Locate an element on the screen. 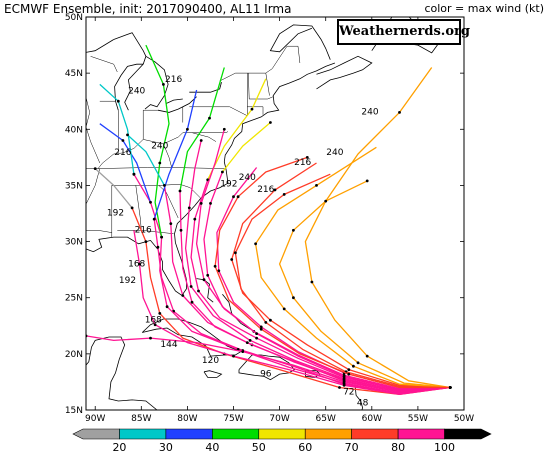  colorbar-label: 70 is located at coordinates (352, 447).